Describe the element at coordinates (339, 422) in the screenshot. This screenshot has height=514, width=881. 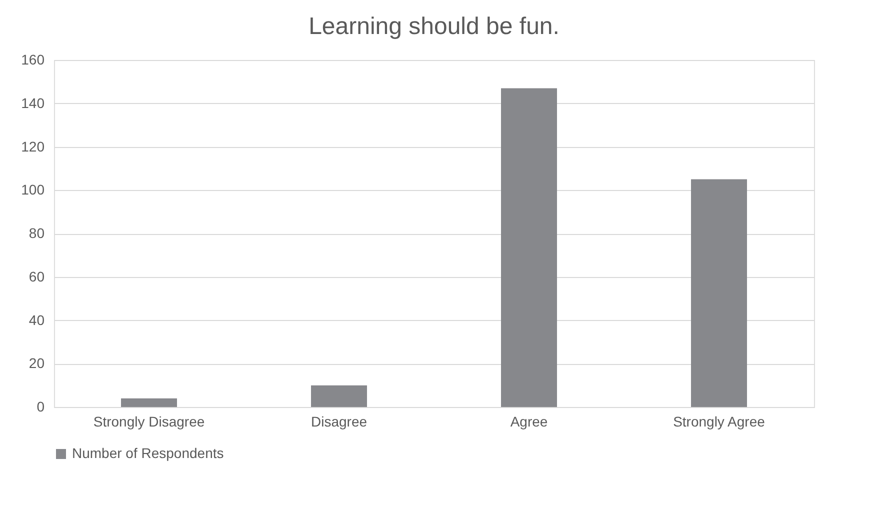
I see `x-tick-label: Disagree` at that location.